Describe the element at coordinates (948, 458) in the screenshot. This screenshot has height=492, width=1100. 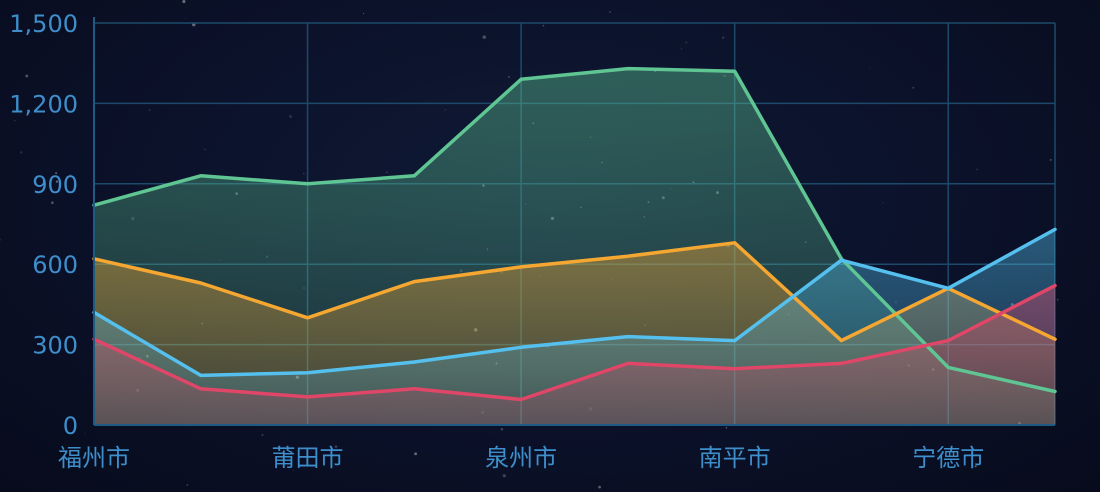
I see `x-tick-label: 宁德市` at that location.